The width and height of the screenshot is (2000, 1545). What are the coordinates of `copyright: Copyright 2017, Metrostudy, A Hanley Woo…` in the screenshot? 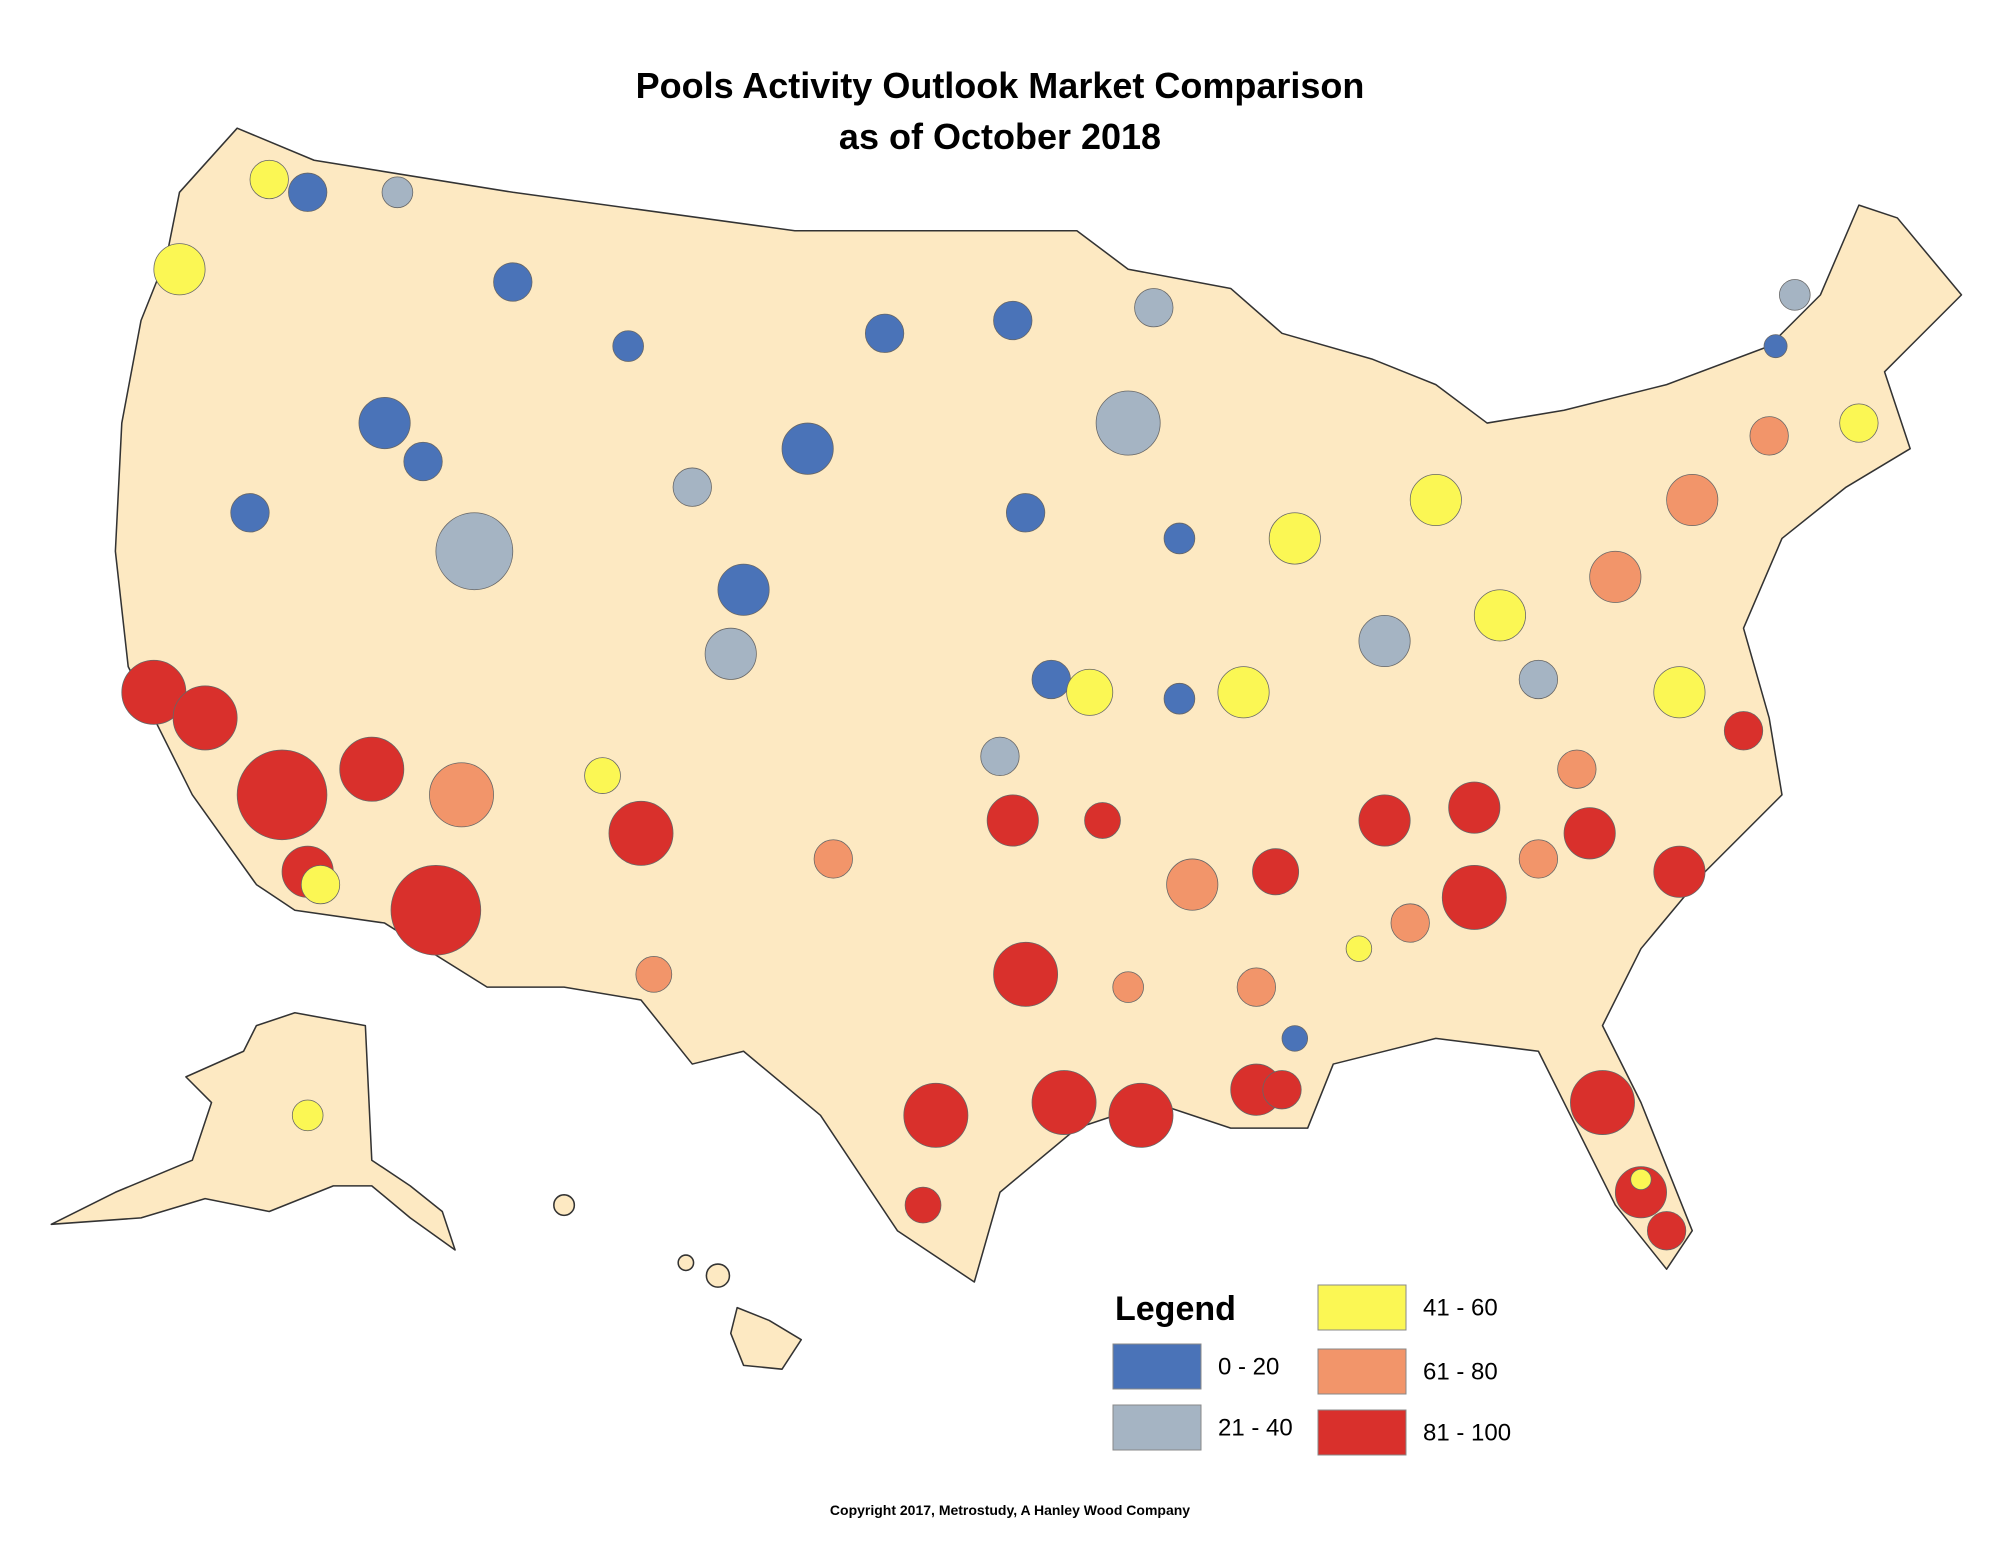 It's located at (1010, 1510).